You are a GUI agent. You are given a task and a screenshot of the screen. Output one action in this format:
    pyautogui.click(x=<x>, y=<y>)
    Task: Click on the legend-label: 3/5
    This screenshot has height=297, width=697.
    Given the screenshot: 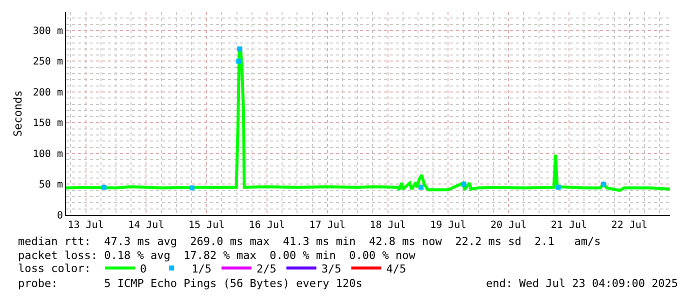 What is the action you would take?
    pyautogui.click(x=331, y=269)
    